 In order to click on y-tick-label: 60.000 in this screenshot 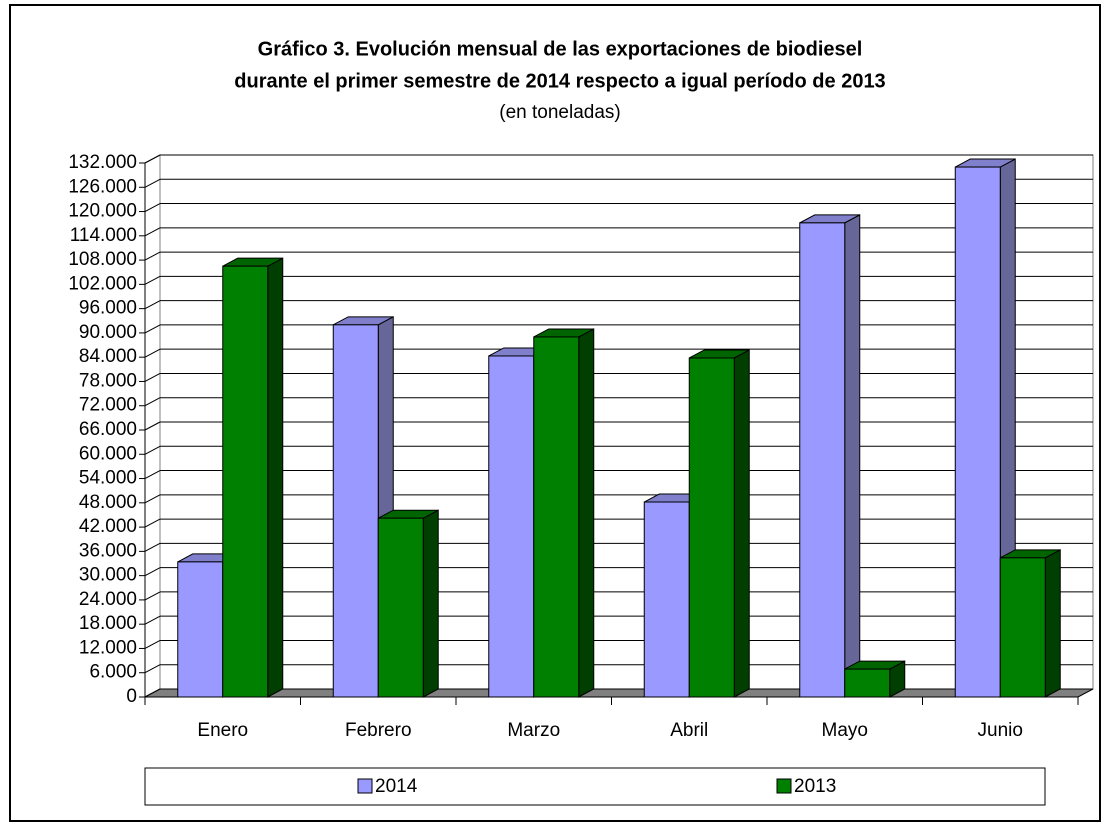, I will do `click(108, 453)`.